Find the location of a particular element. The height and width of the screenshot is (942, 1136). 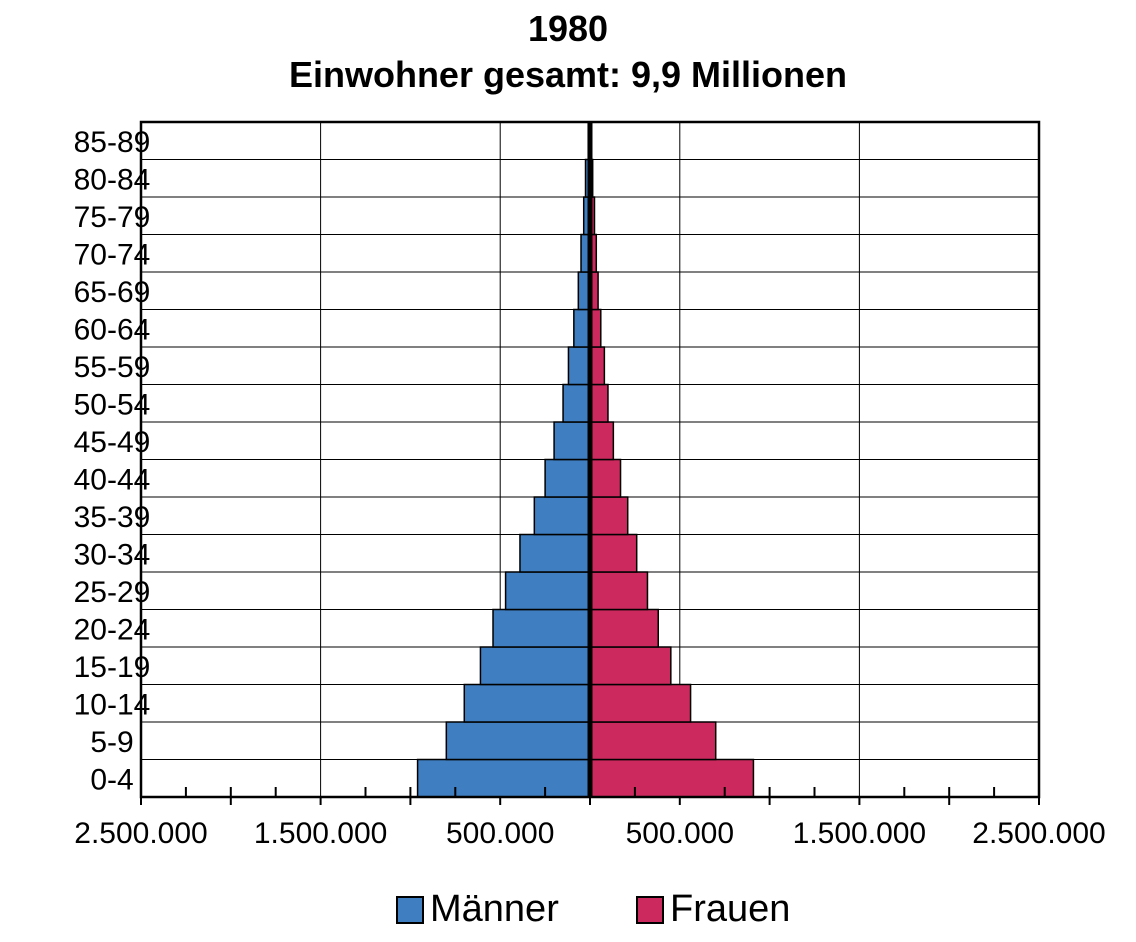

y-tick-label: 35-39 is located at coordinates (112, 517).